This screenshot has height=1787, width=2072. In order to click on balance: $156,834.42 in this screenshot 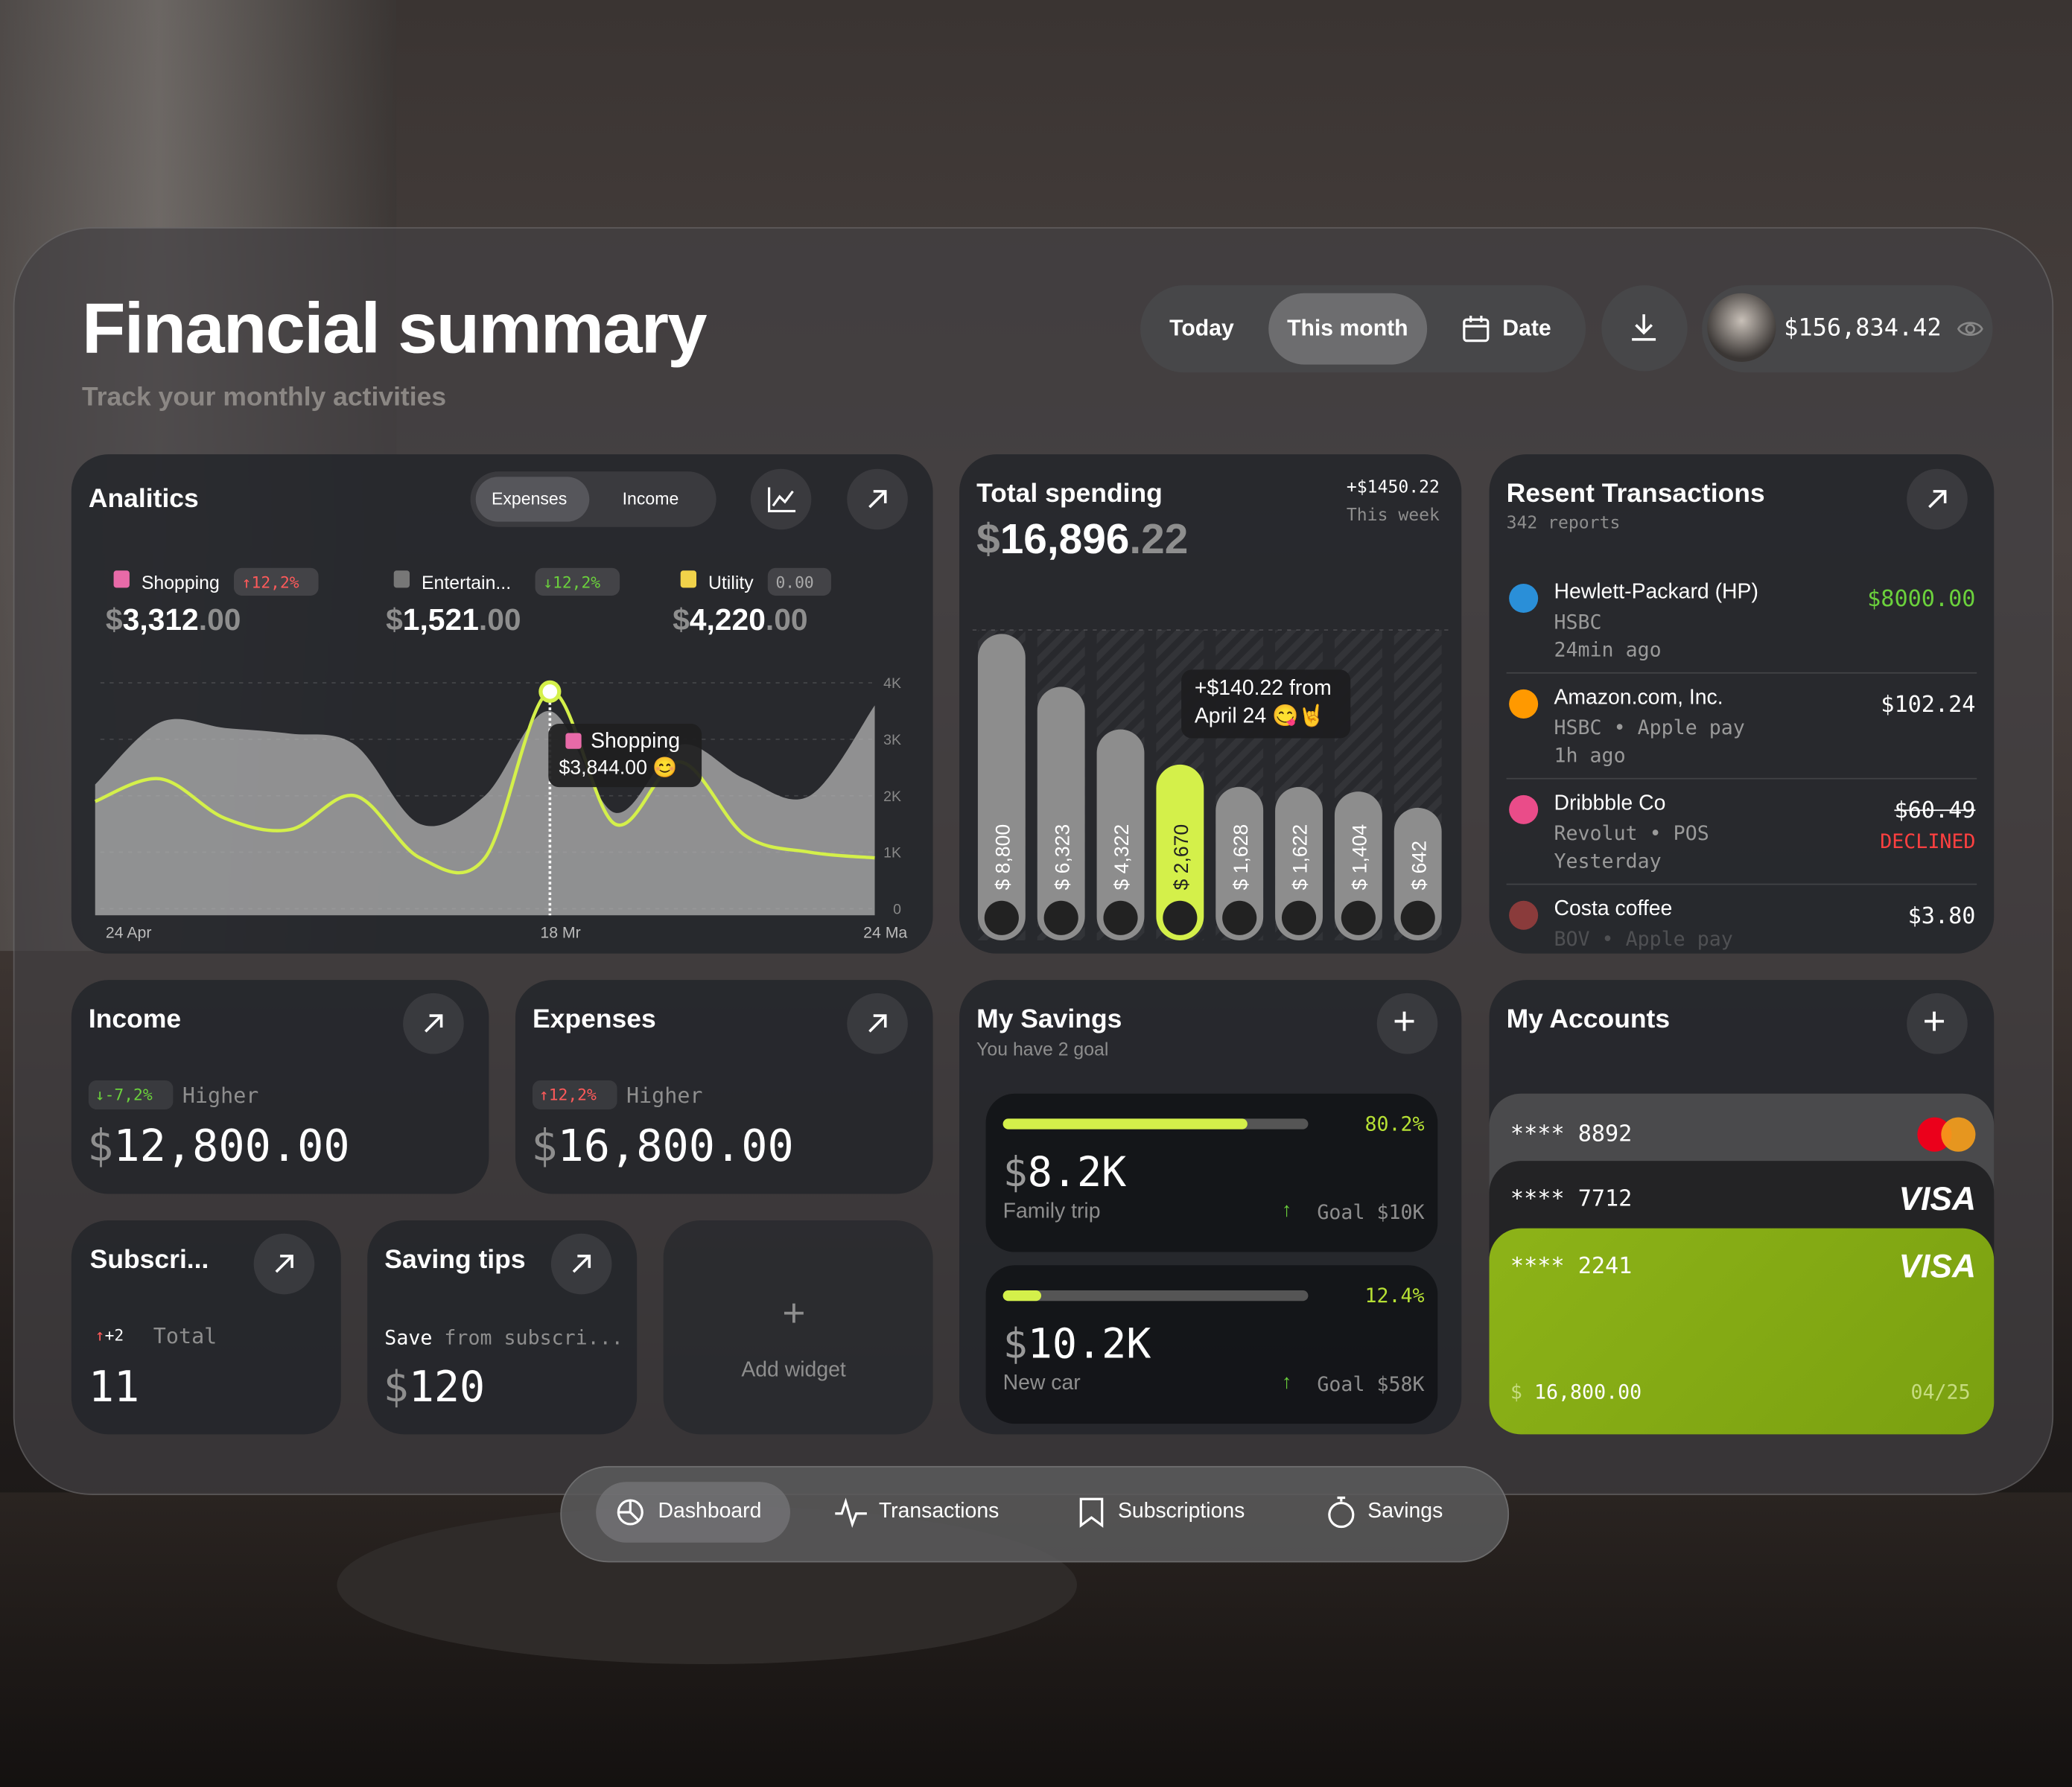, I will do `click(1863, 328)`.